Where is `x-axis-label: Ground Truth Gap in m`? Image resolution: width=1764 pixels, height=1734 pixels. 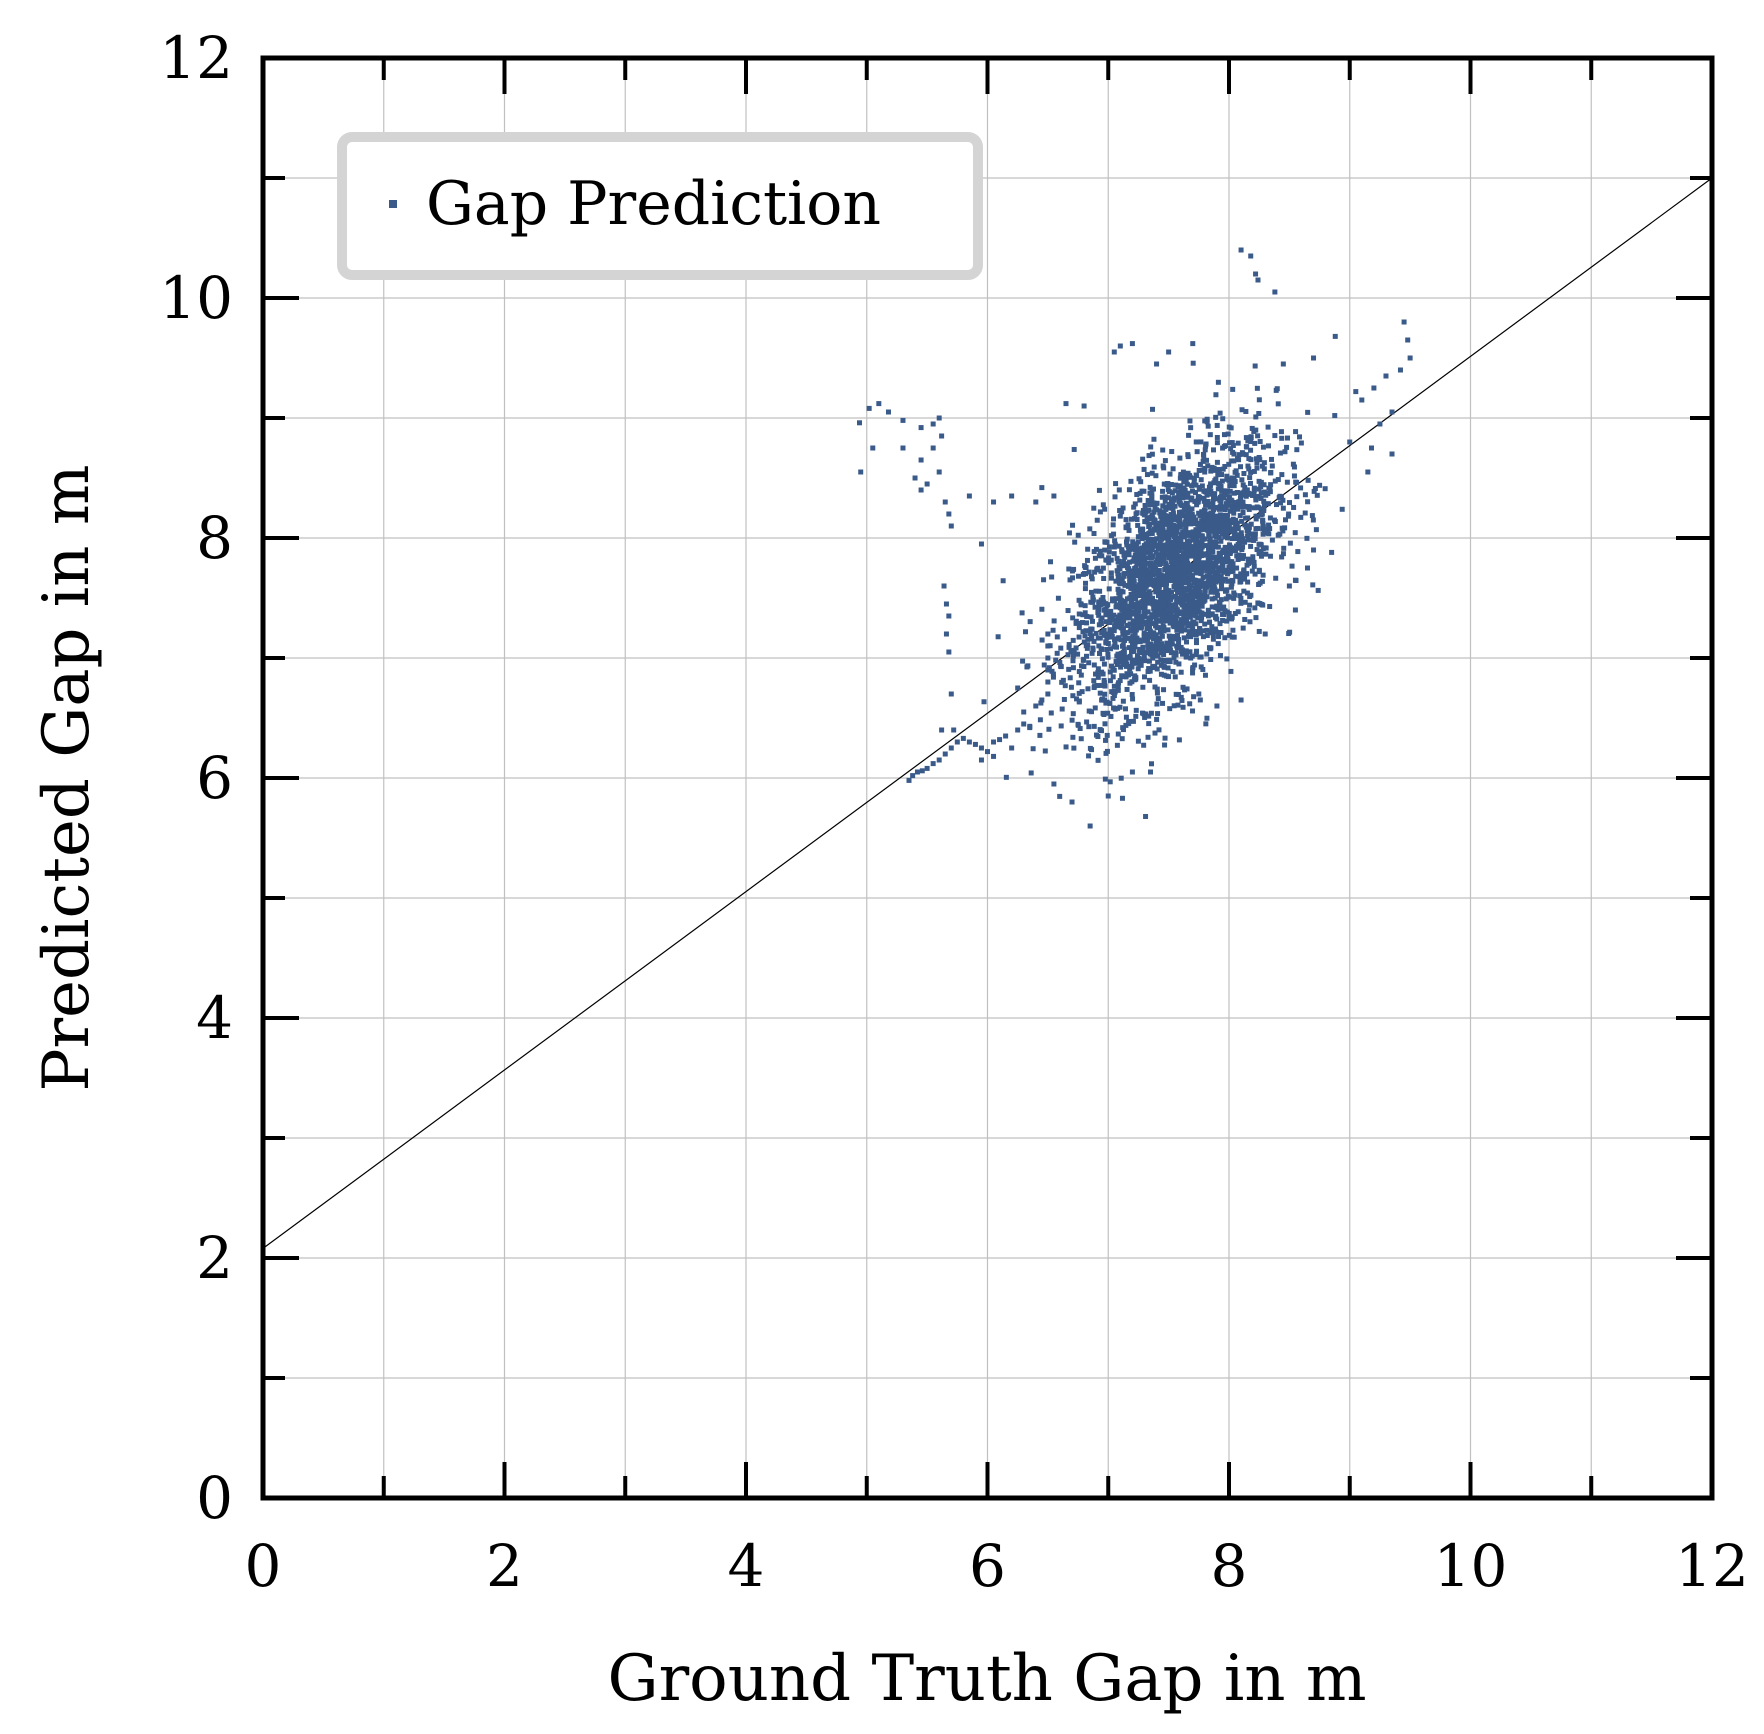
x-axis-label: Ground Truth Gap in m is located at coordinates (986, 1679).